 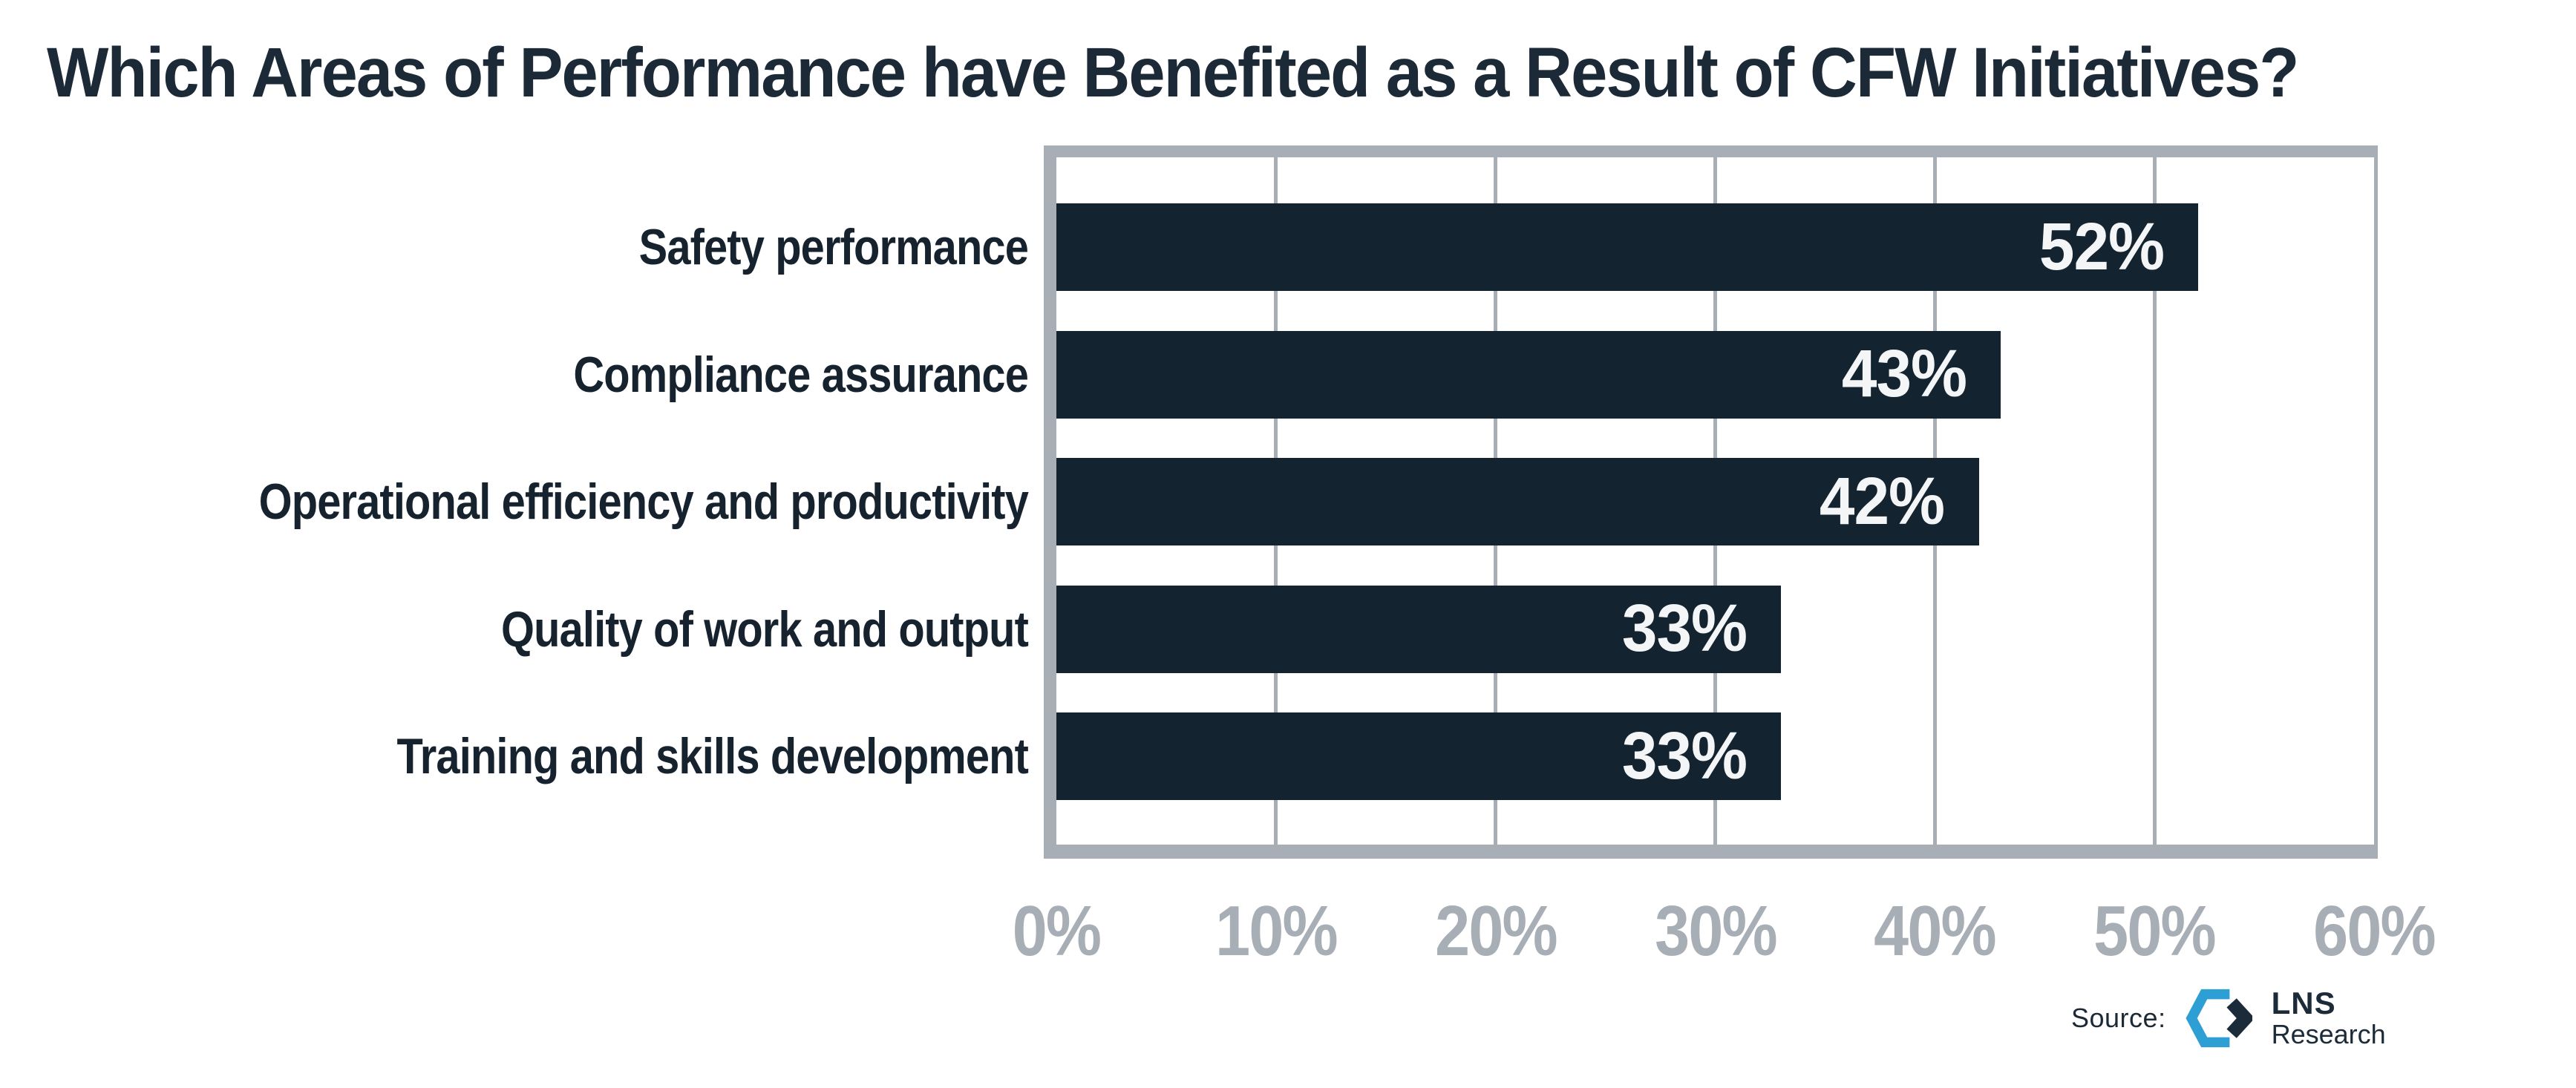 What do you see at coordinates (2155, 931) in the screenshot?
I see `x-axis-label-50pct: 50%` at bounding box center [2155, 931].